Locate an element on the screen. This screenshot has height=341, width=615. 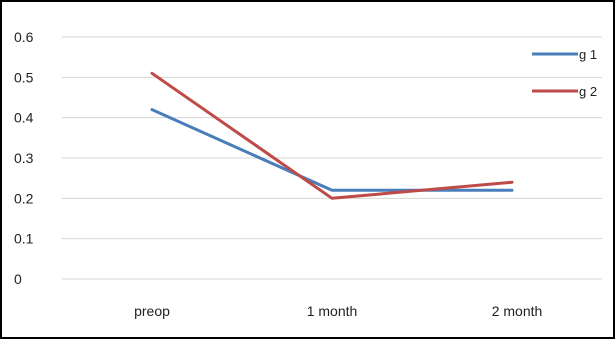
y-tick-label-4: 0.4 is located at coordinates (24, 118).